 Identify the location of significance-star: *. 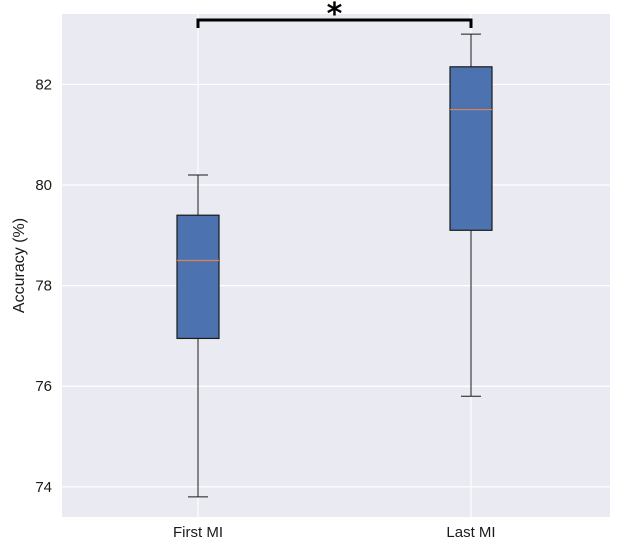
(335, 16).